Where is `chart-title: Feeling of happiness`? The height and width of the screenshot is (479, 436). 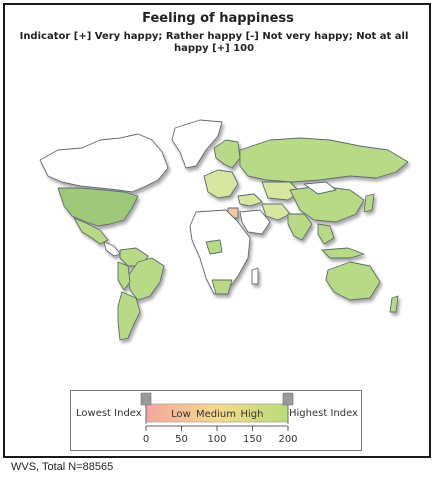 chart-title: Feeling of happiness is located at coordinates (218, 18).